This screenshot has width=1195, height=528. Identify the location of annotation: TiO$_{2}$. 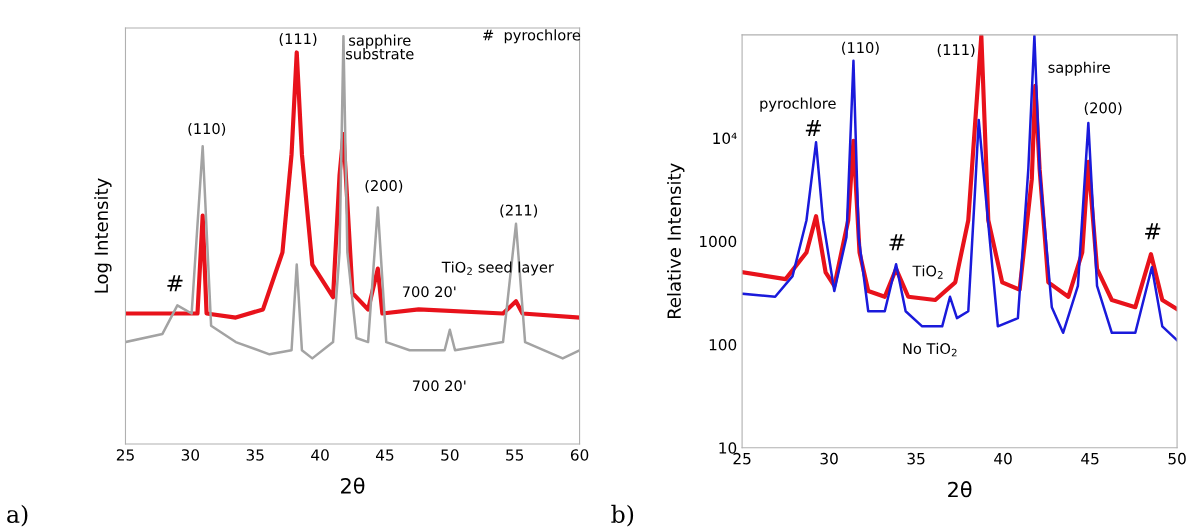
(927, 272).